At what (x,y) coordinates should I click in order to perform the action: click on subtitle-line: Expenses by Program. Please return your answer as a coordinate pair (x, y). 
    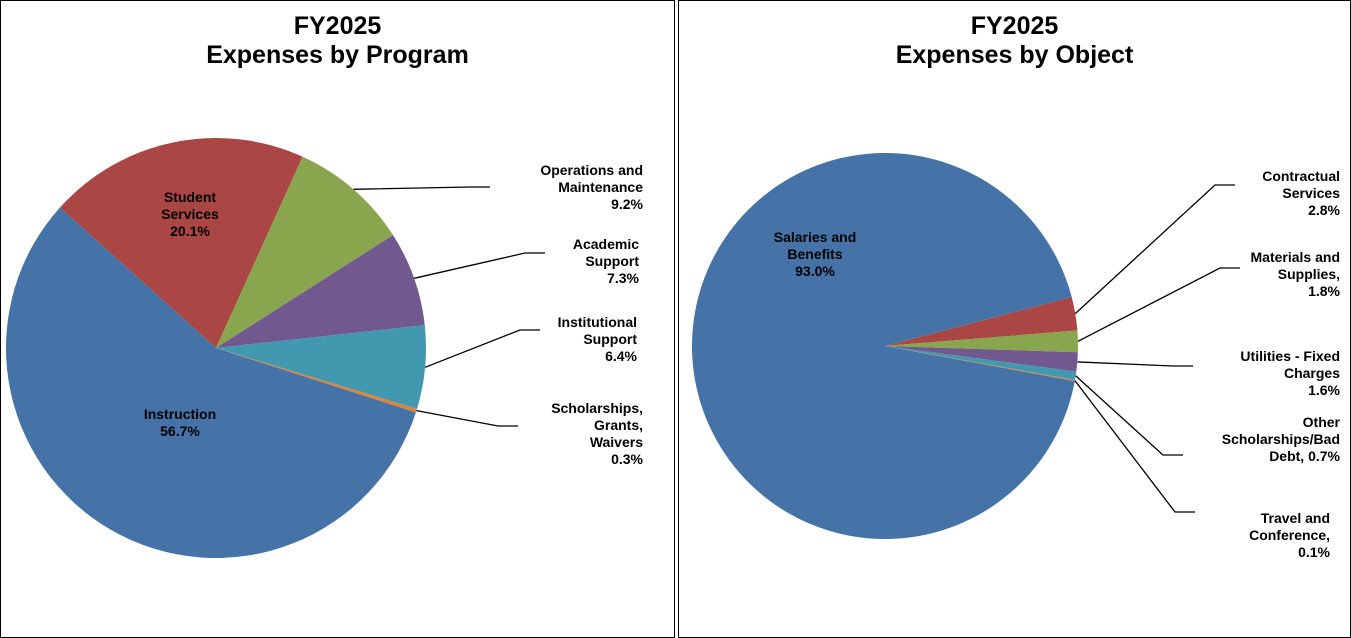
    Looking at the image, I should click on (337, 55).